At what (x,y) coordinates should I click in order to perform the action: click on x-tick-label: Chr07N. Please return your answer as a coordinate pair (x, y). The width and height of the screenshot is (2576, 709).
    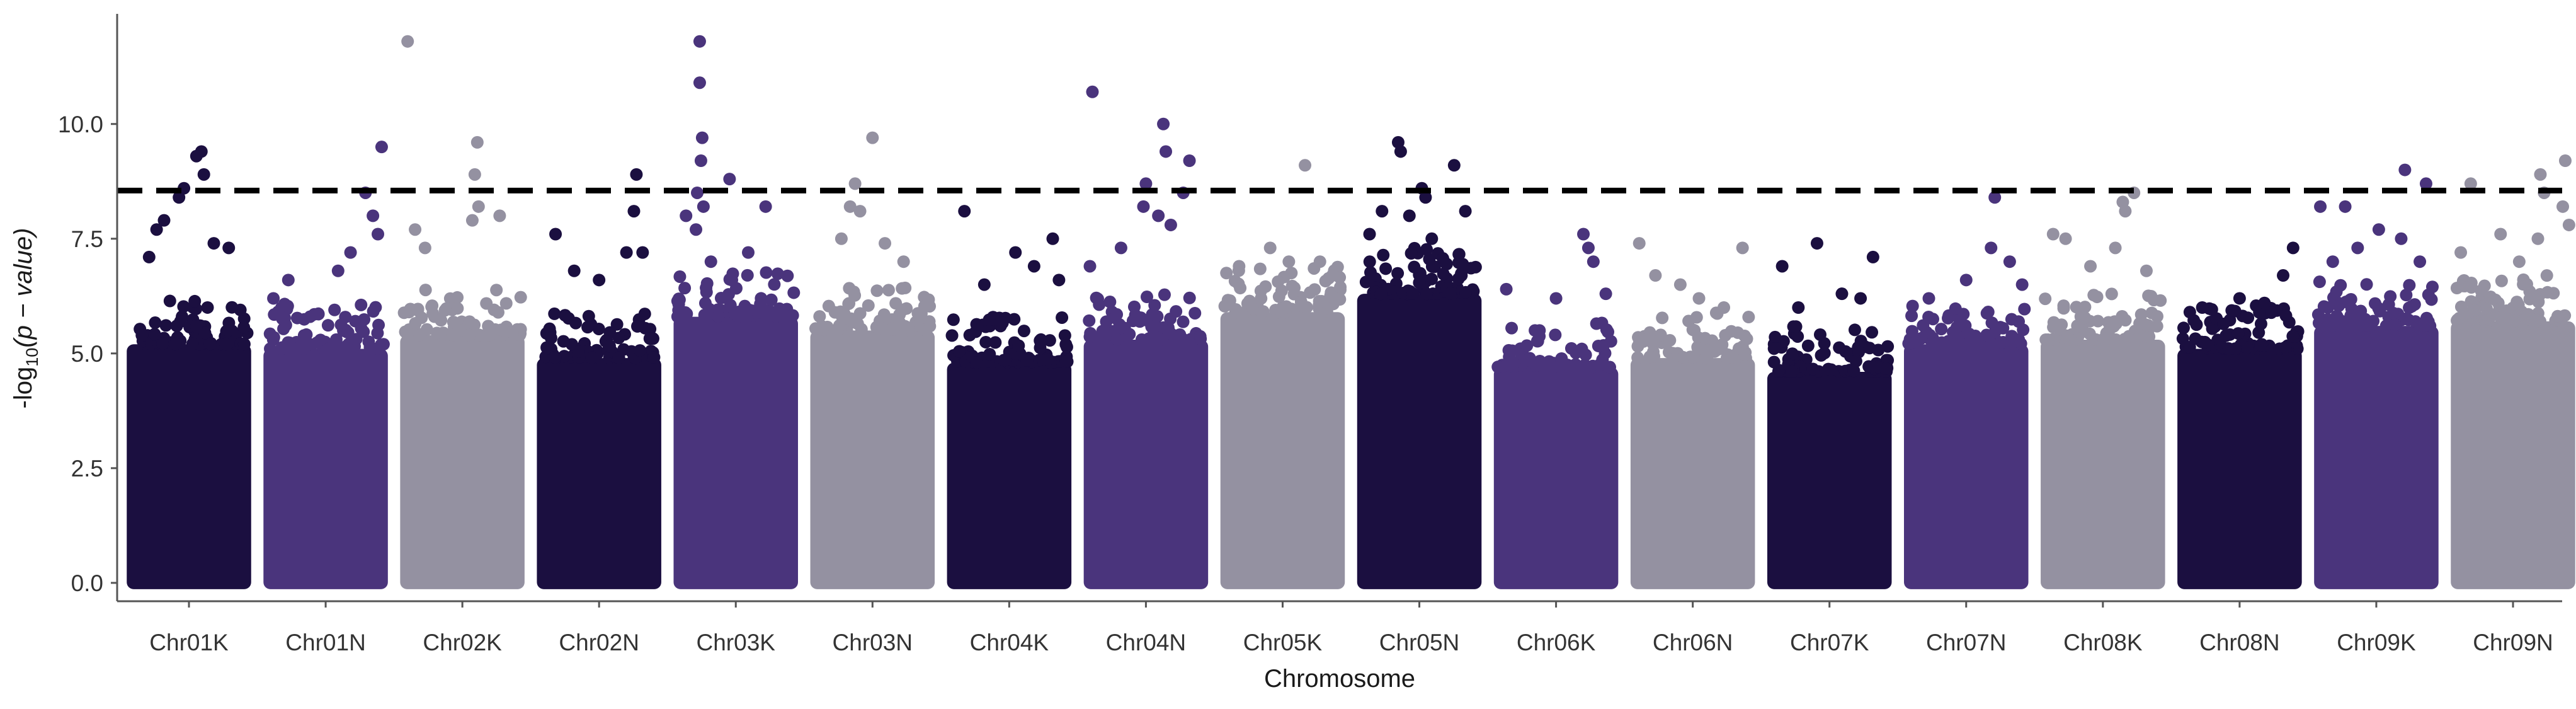
    Looking at the image, I should click on (1966, 642).